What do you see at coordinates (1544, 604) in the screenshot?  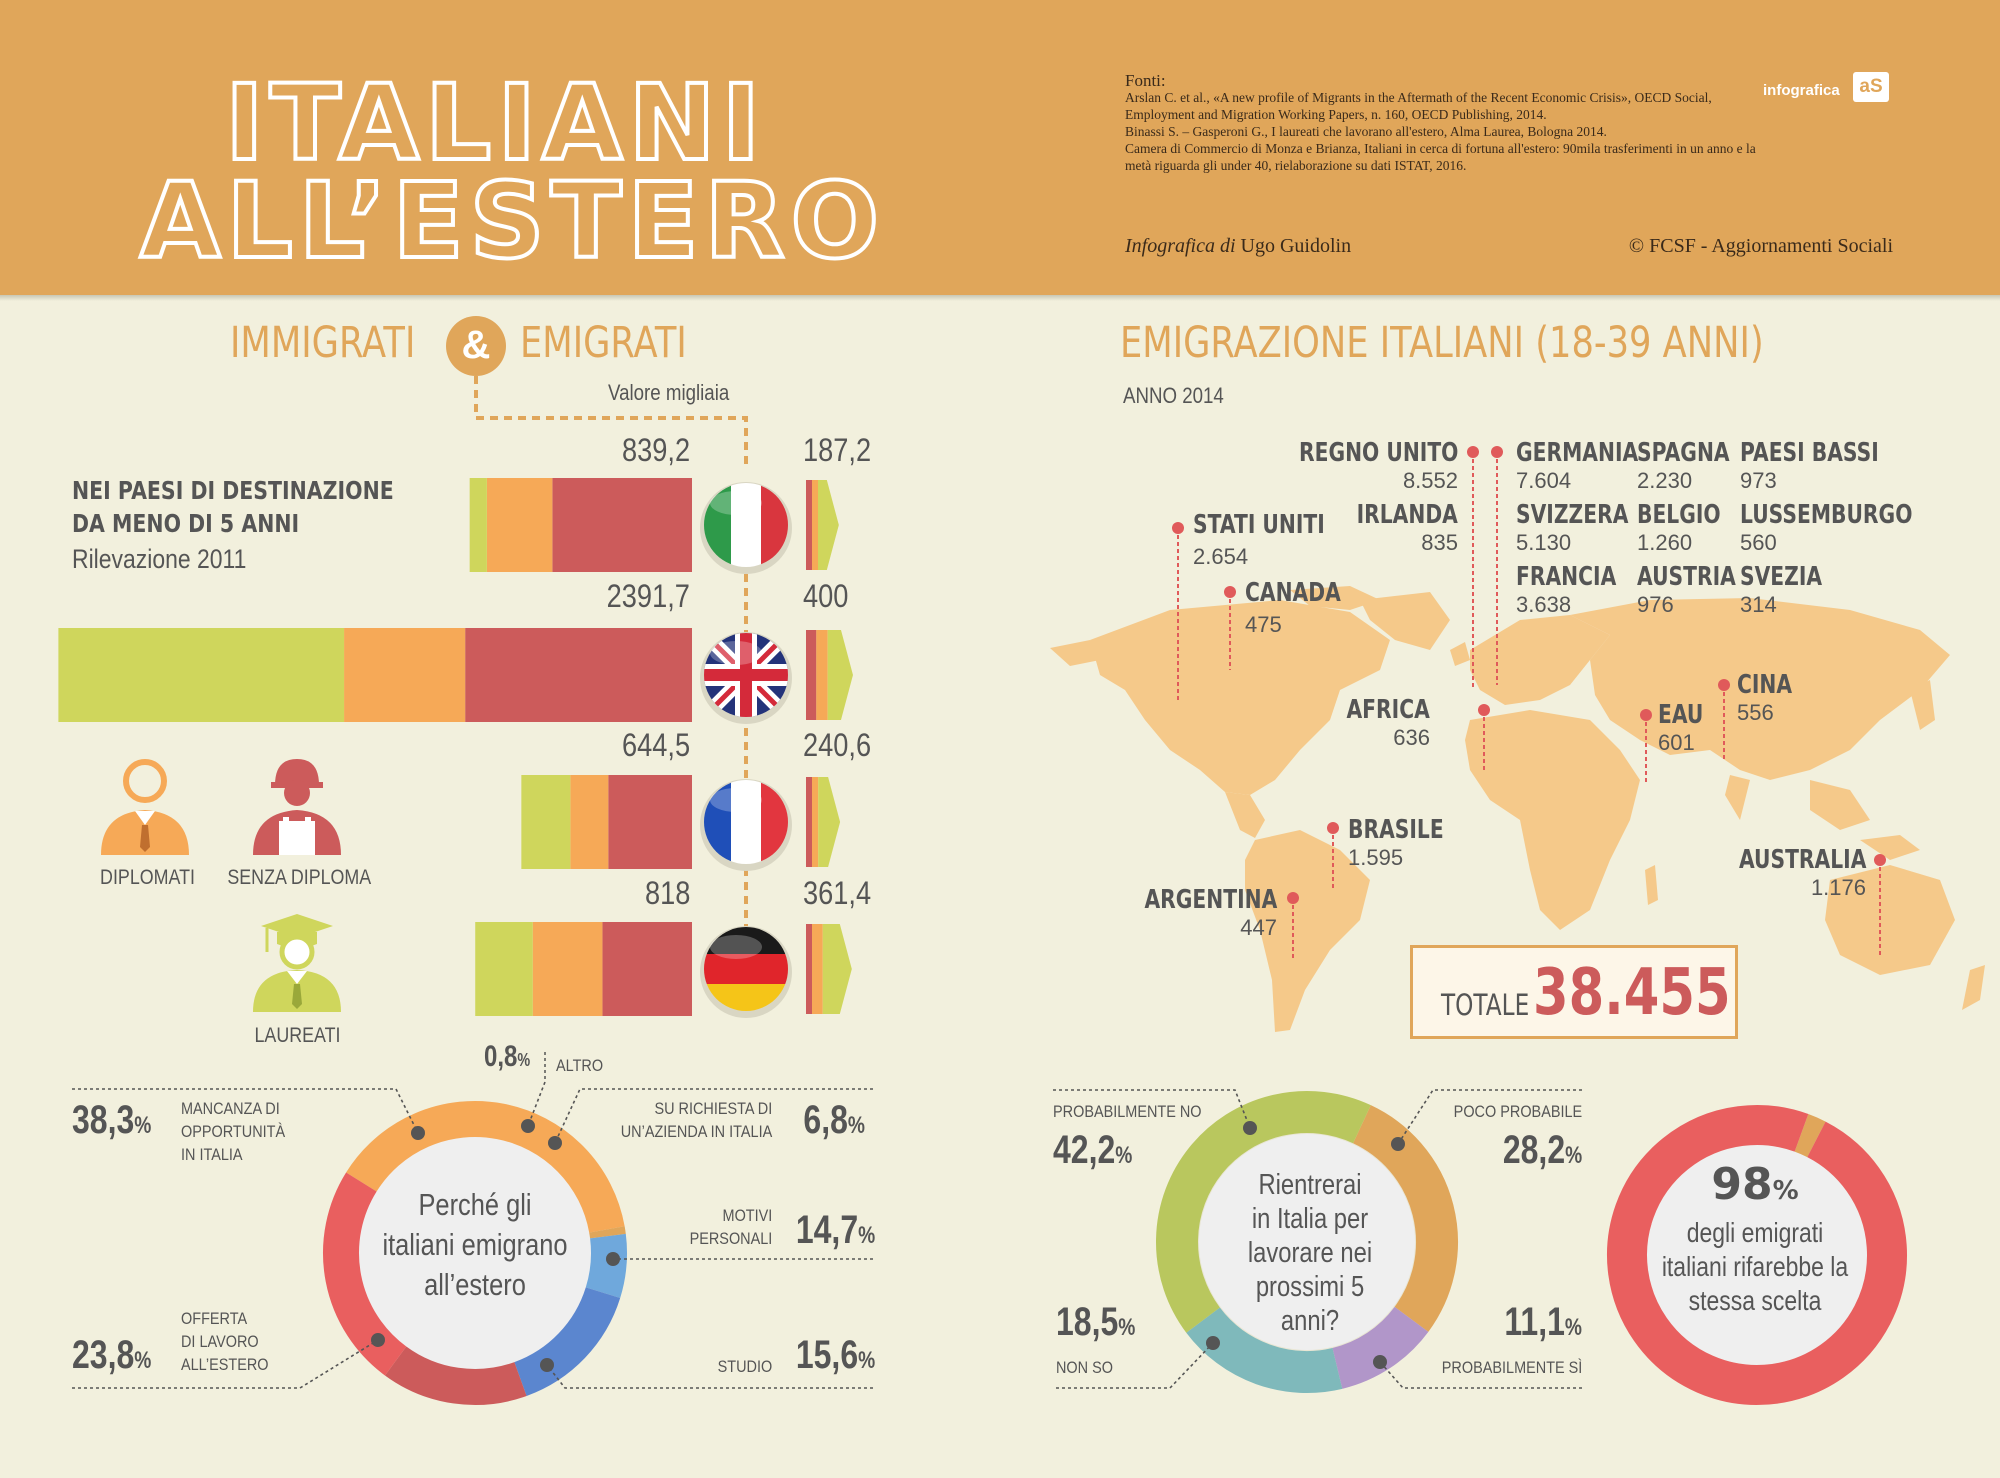 I see `country-value-francia: 3.638` at bounding box center [1544, 604].